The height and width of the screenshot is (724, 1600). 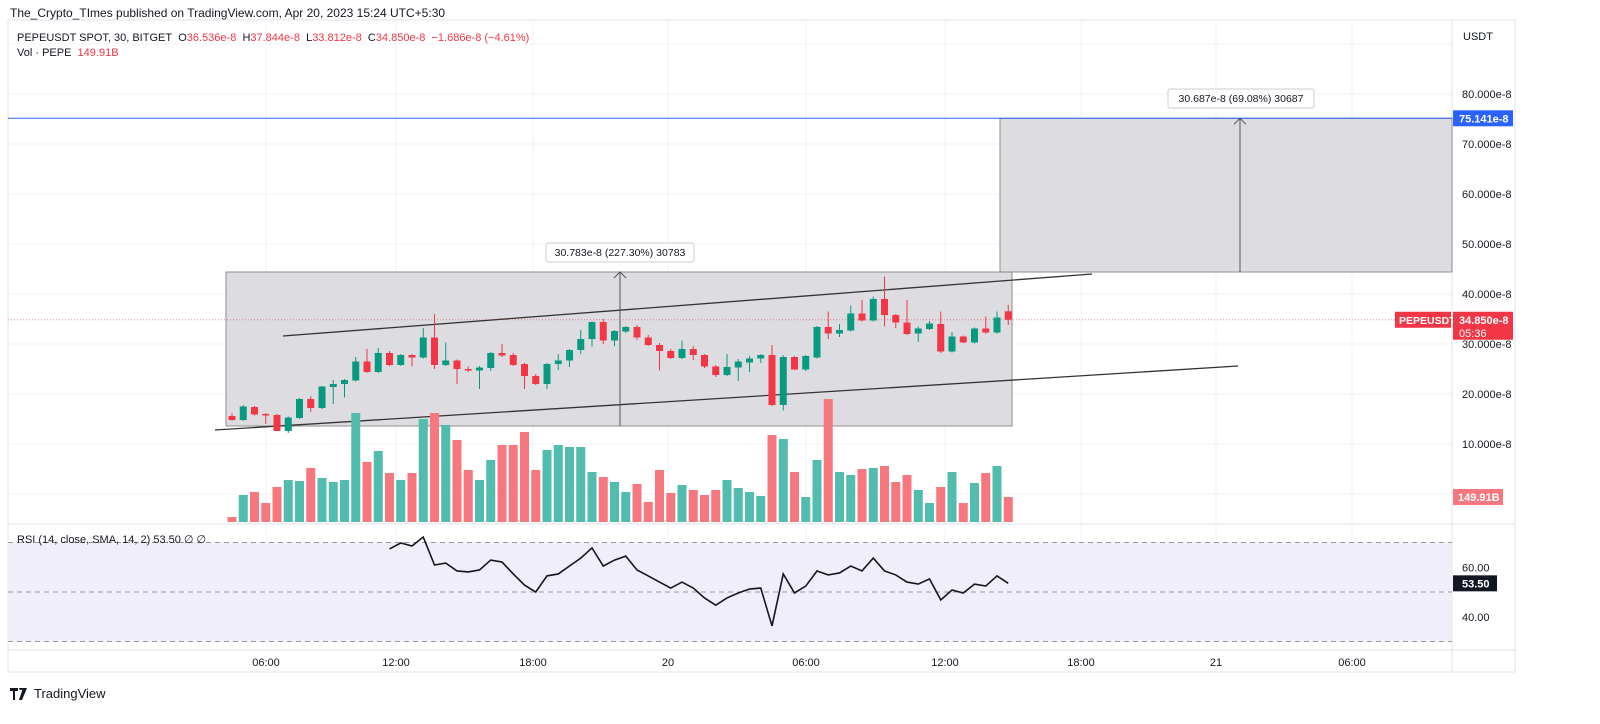 I want to click on rsi-pane: 60.00 40.00 53.50, so click(x=752, y=588).